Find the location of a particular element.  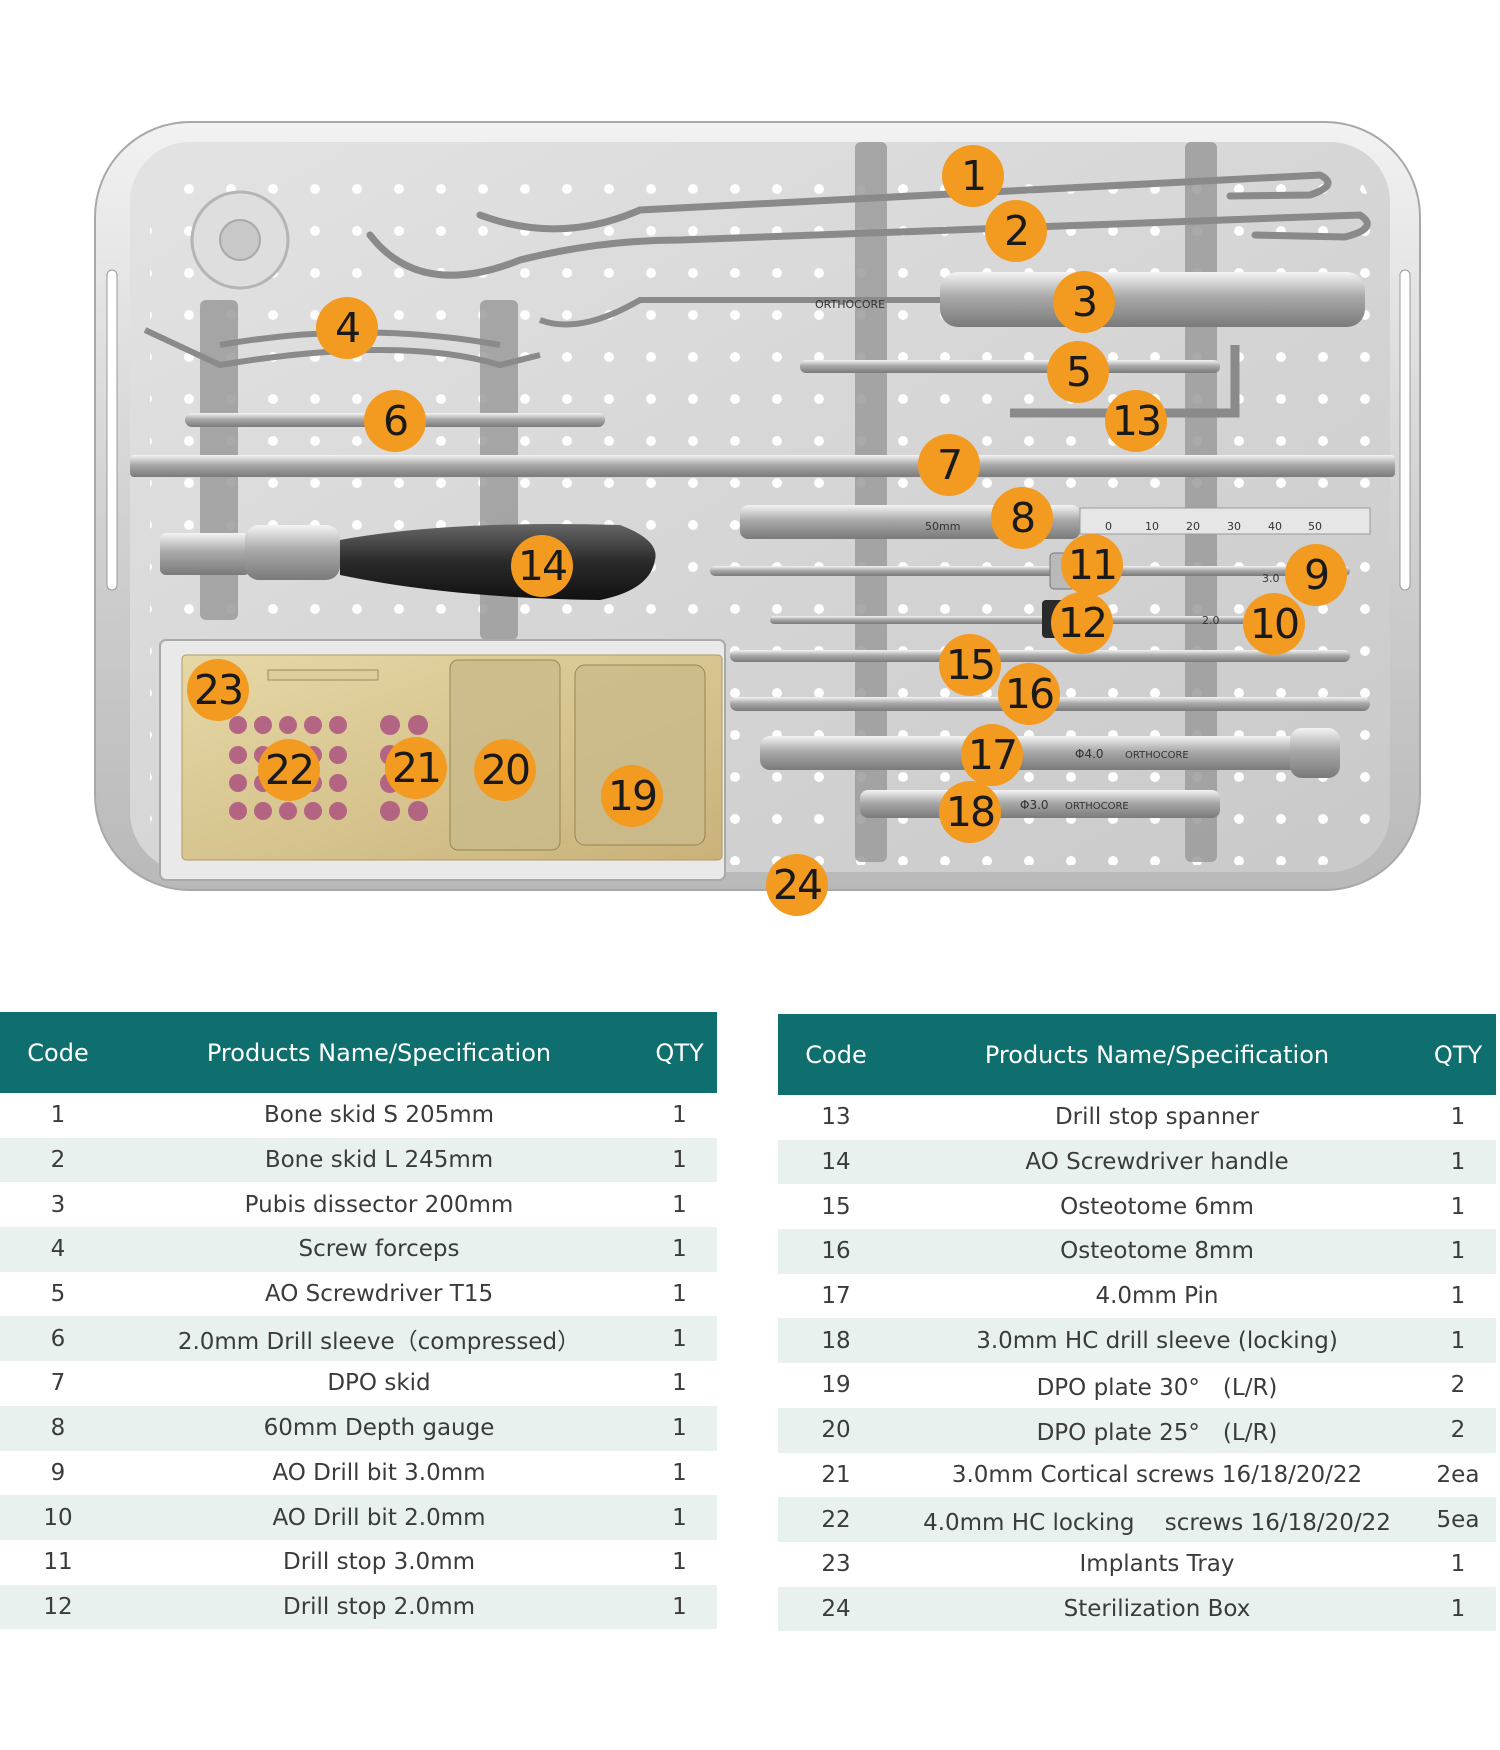

depth-gauge-scale is located at coordinates (1225, 521).